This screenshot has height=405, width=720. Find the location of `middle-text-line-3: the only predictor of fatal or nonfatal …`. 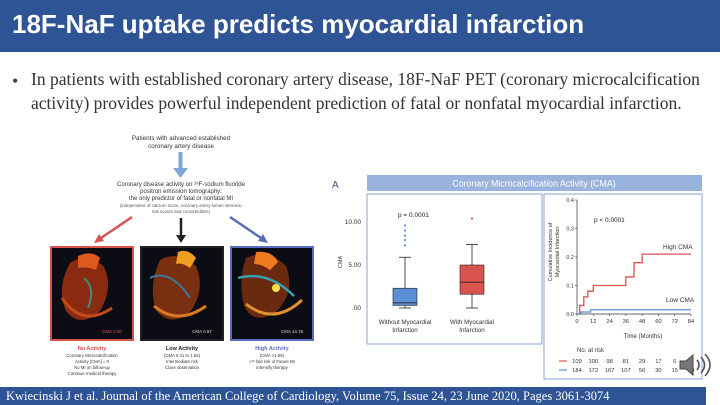

middle-text-line-3: the only predictor of fatal or nonfatal … is located at coordinates (181, 199).